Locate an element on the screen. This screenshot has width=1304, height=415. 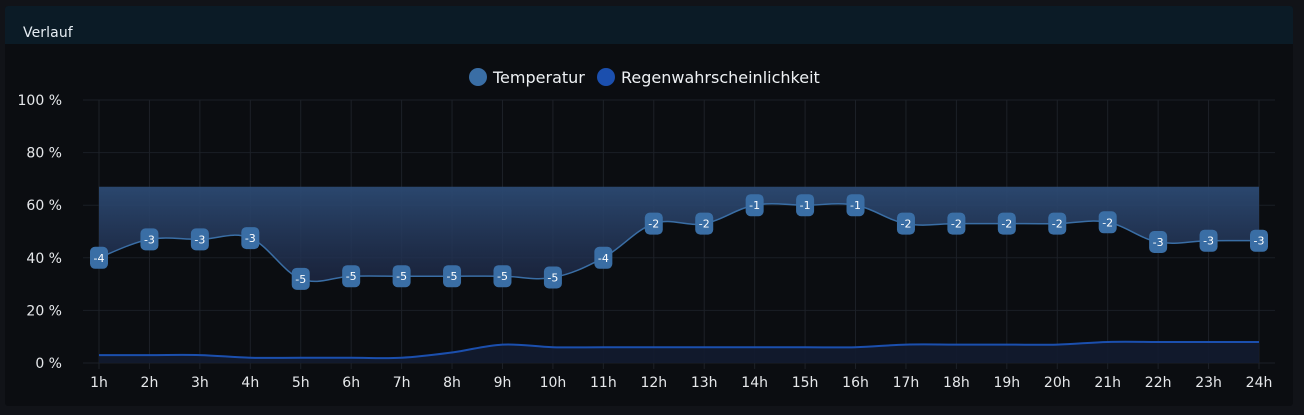
rain-line is located at coordinates (678, 350).